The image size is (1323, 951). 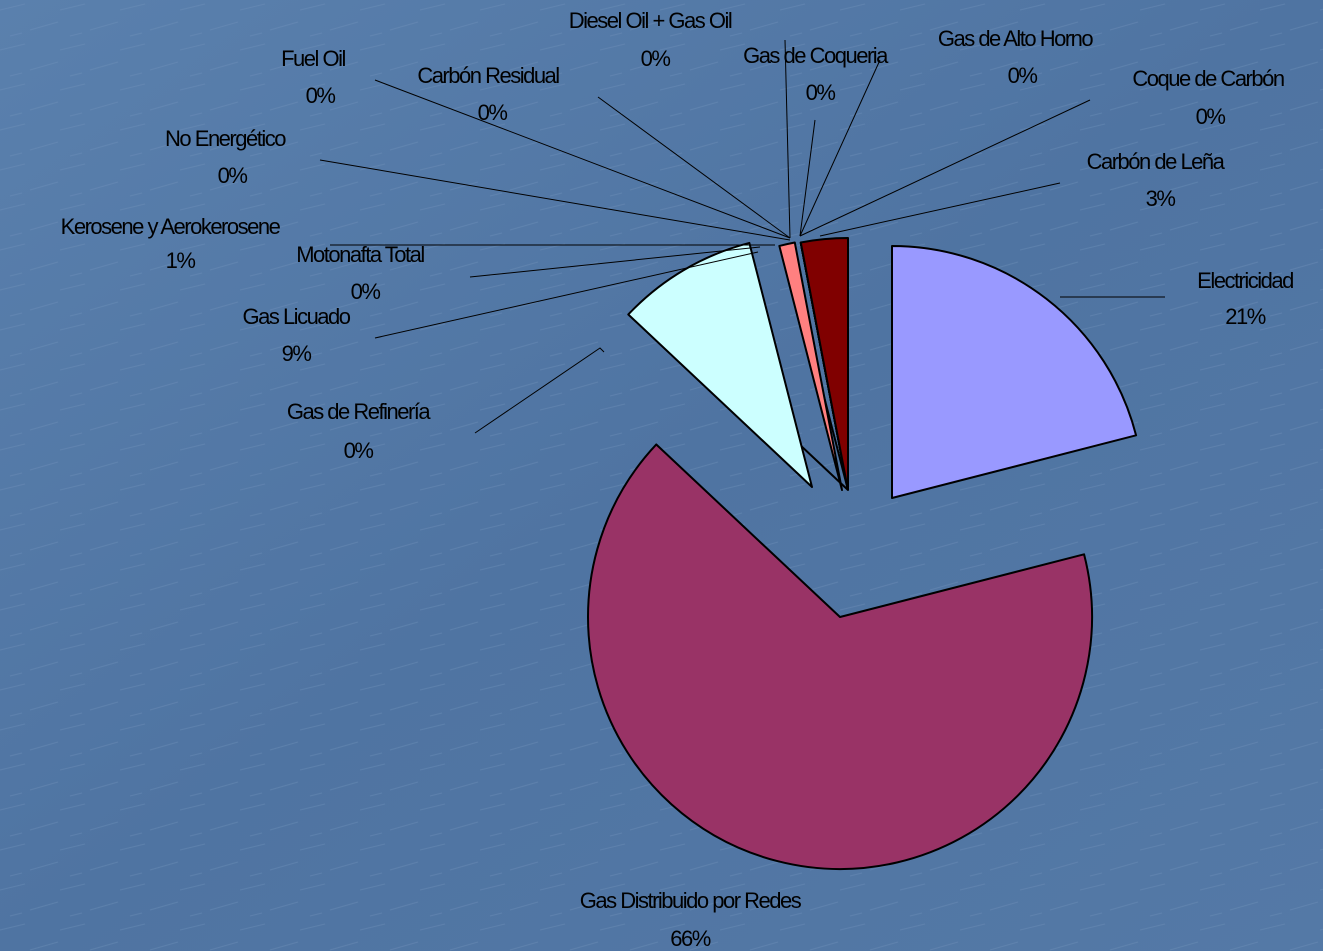 I want to click on slice-label: Carbón Residual, so click(x=488, y=75).